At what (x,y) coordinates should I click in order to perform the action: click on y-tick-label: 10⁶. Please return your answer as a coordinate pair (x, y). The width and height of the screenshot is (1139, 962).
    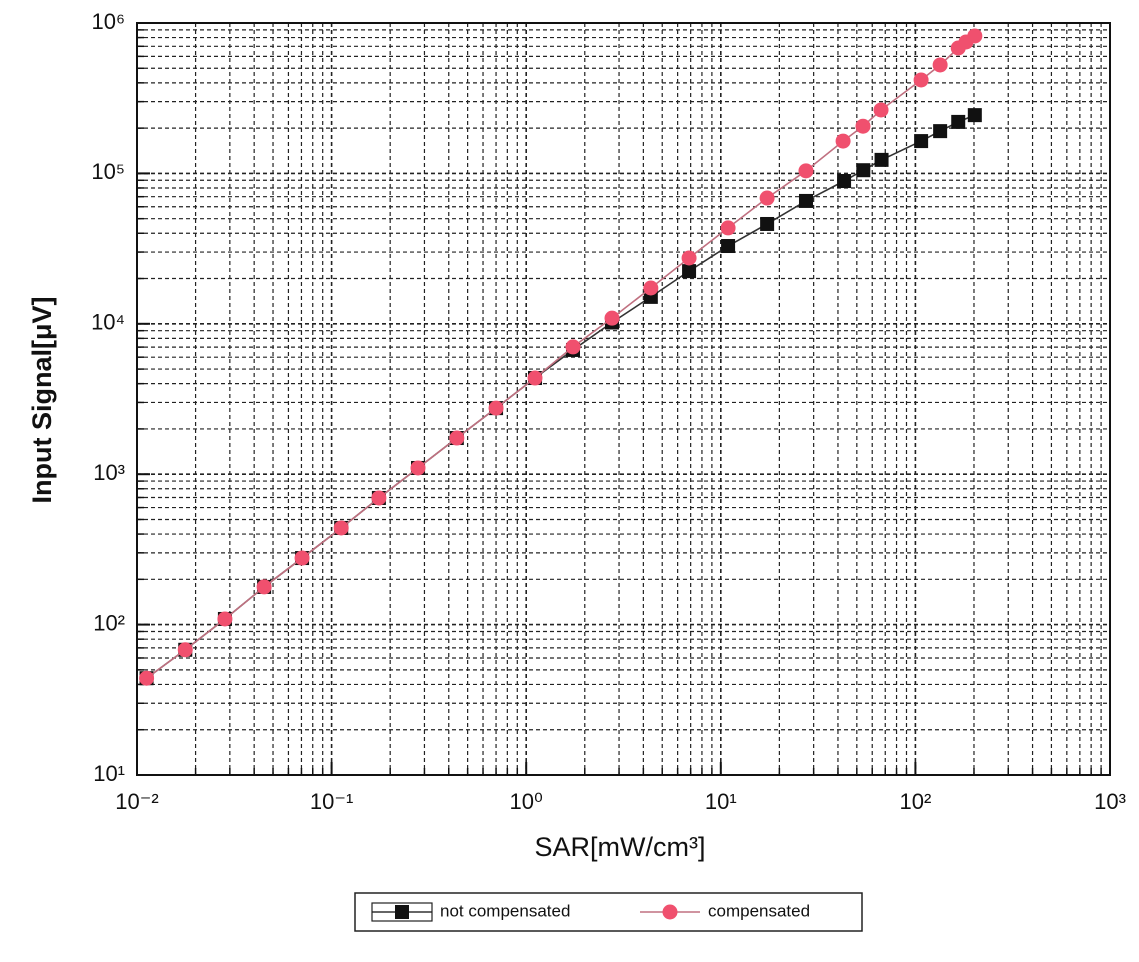
    Looking at the image, I should click on (108, 21).